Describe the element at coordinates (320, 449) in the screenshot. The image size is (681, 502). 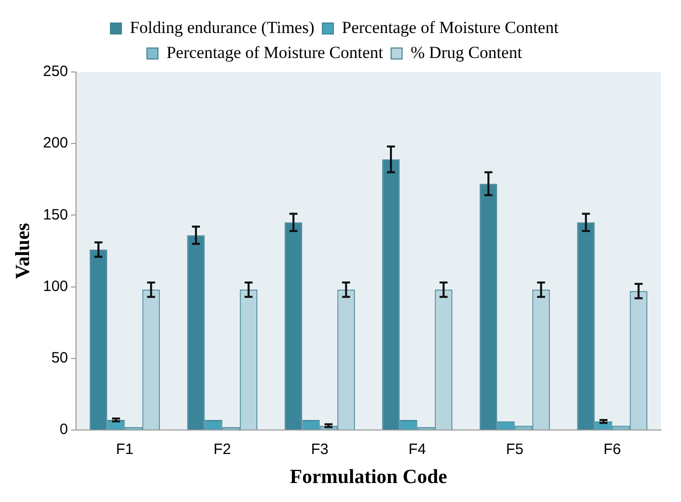
I see `x-tick-label: F3` at that location.